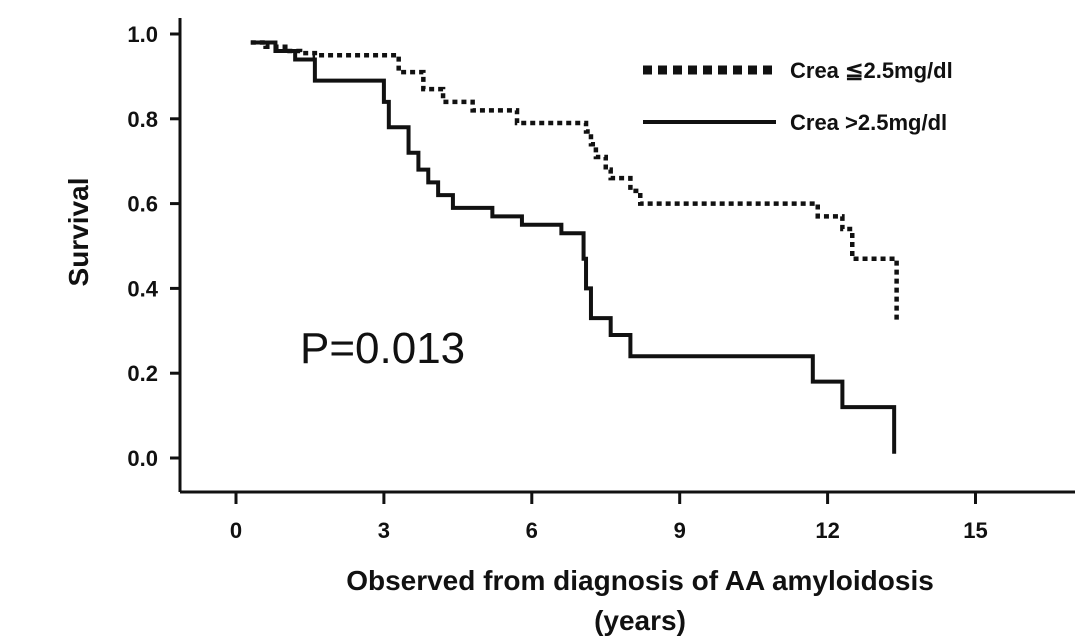 The width and height of the screenshot is (1083, 639). Describe the element at coordinates (78, 232) in the screenshot. I see `y-axis-title: Survival` at that location.